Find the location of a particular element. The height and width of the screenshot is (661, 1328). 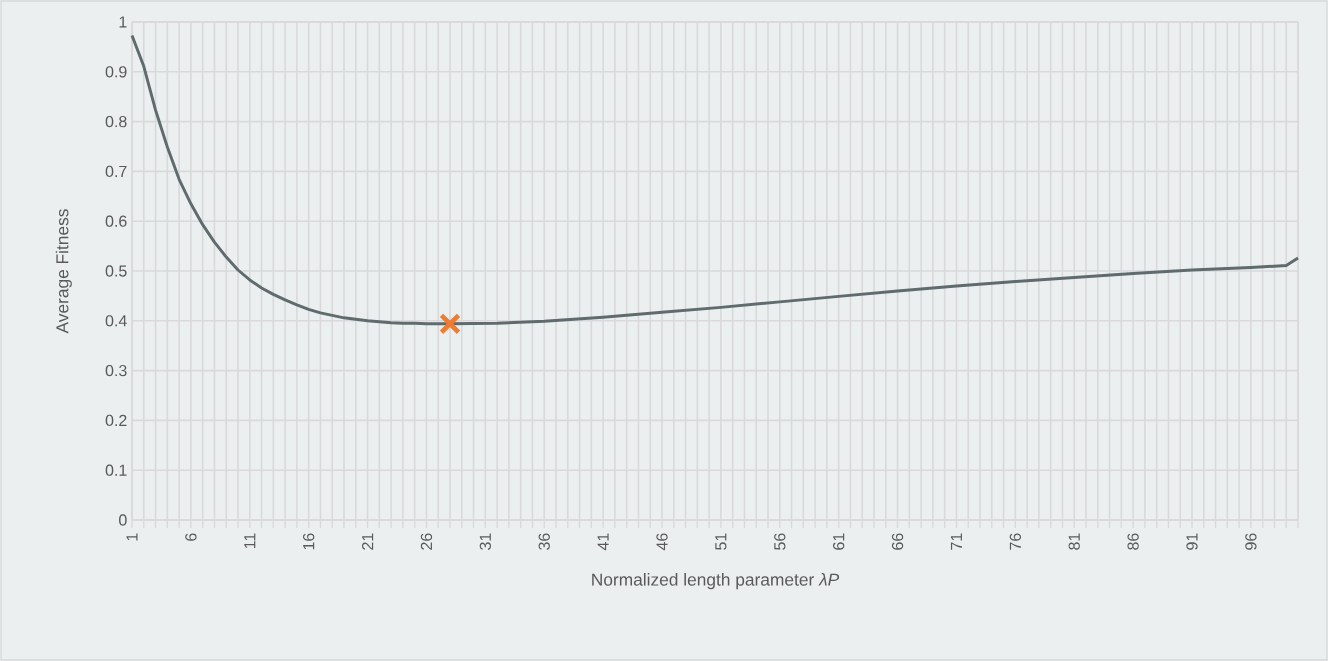

x-tick-label: 21 is located at coordinates (367, 541).